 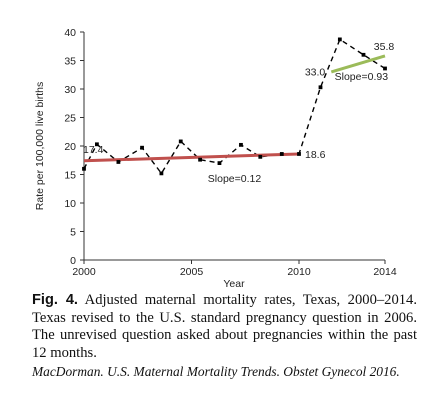 I want to click on annotation-start-value-2: 33.0, so click(x=315, y=72).